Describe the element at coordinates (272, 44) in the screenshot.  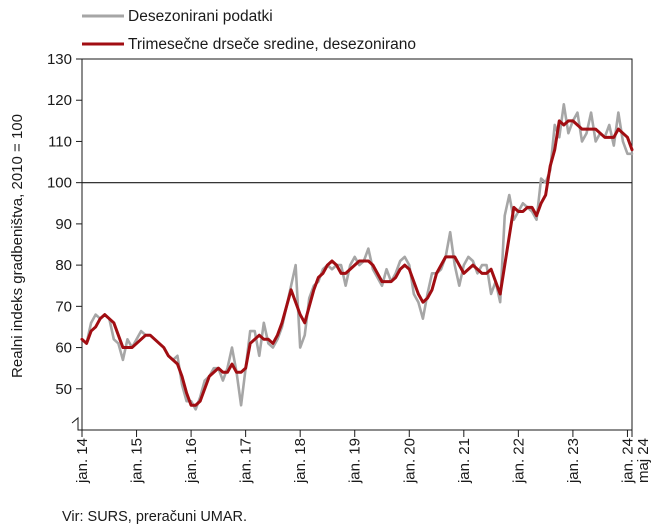
I see `legend-label-moving-average: Trimesečne drseče sredine, desezonirano` at that location.